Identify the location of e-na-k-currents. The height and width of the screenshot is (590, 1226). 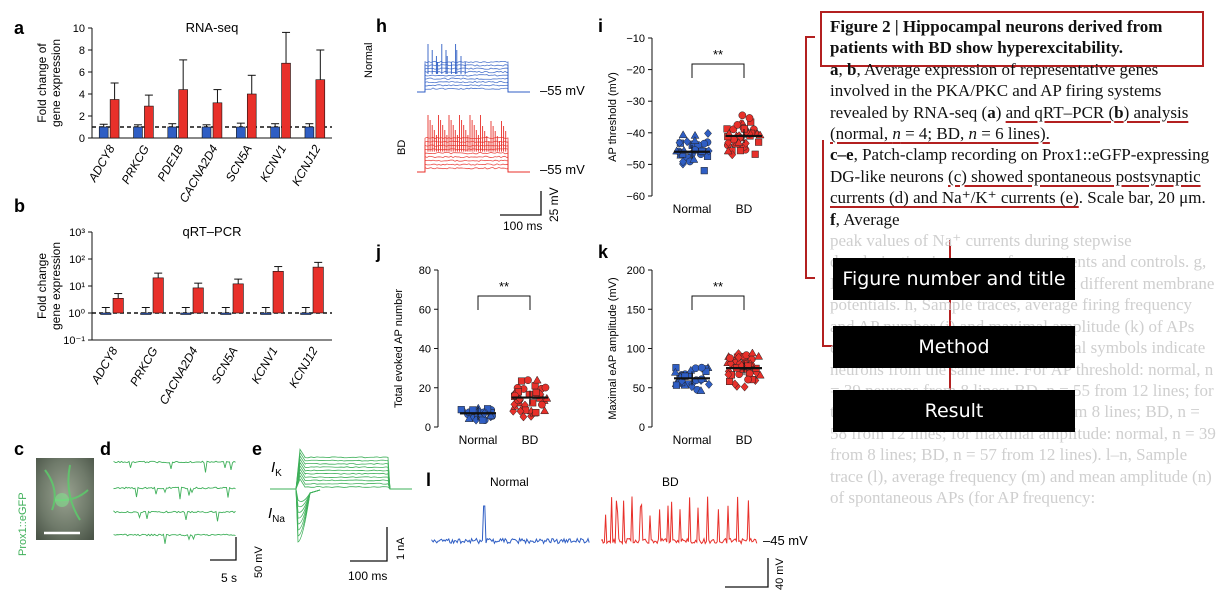
(341, 495).